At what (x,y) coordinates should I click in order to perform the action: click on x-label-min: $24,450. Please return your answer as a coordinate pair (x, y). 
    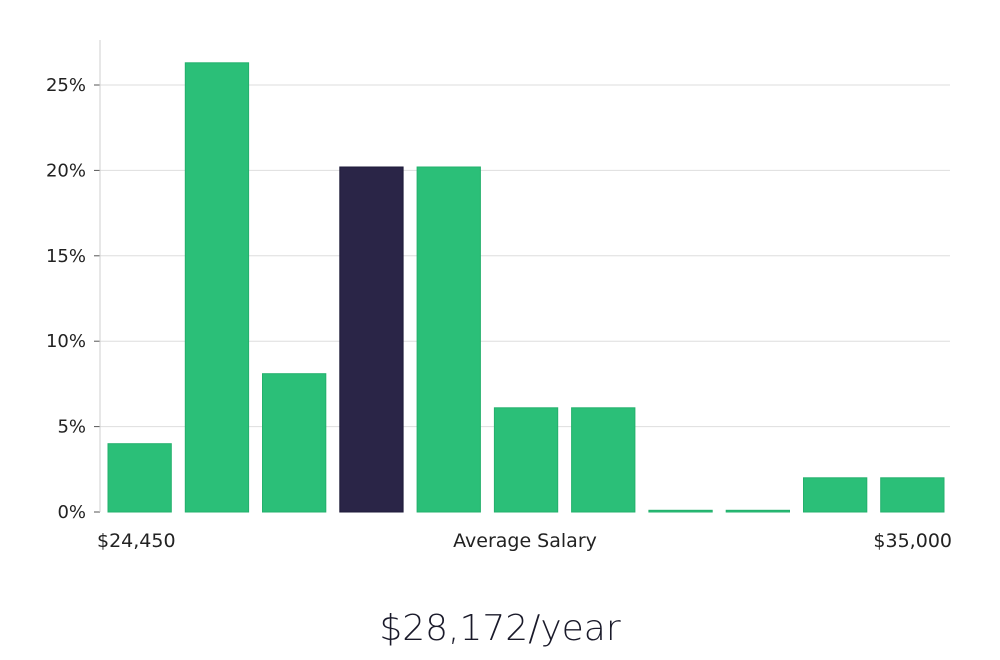
    Looking at the image, I should click on (136, 541).